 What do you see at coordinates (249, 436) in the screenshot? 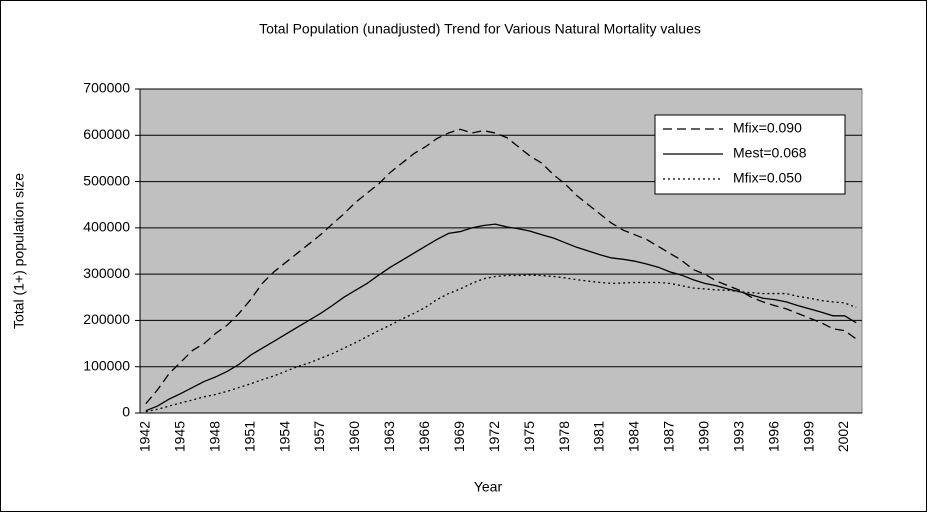
I see `x-tick-label: 1951` at bounding box center [249, 436].